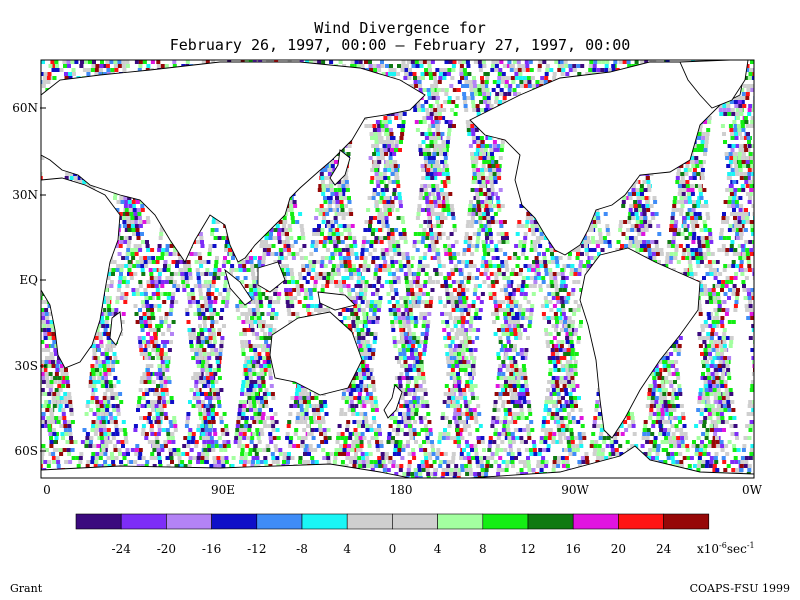 The width and height of the screenshot is (800, 600). I want to click on lat-label: EQ, so click(28, 280).